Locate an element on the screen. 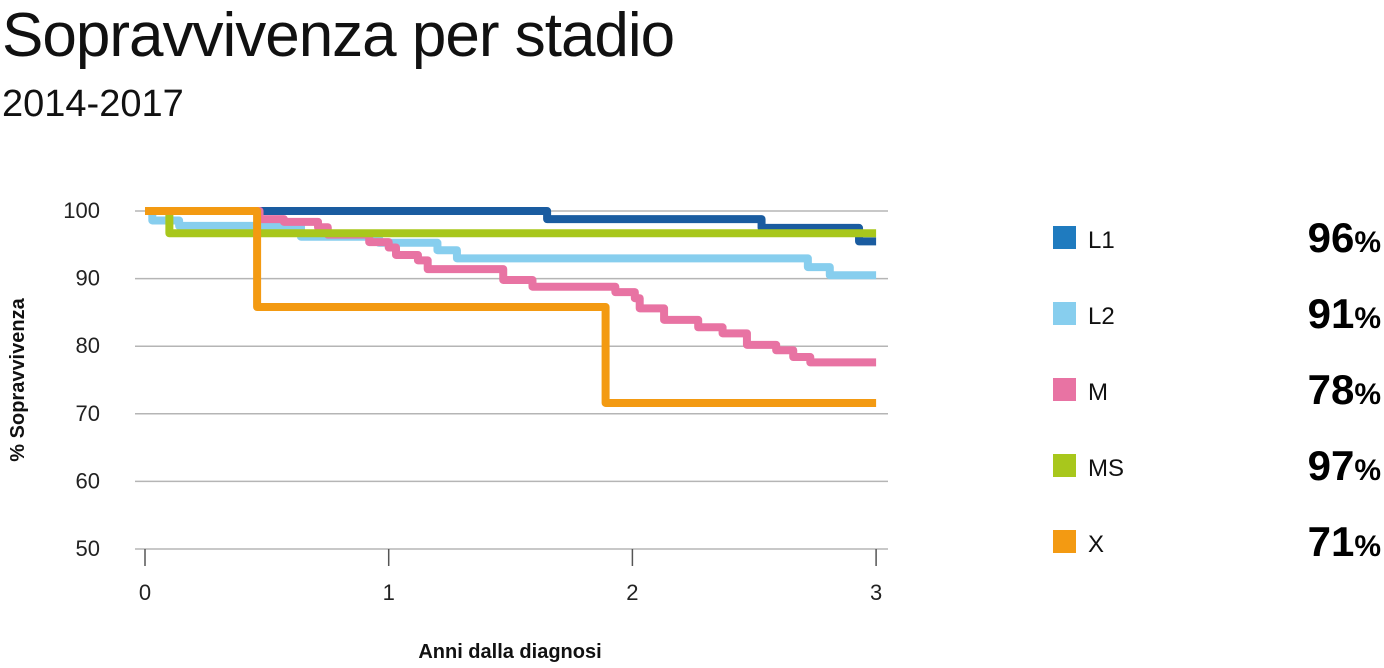  series-line-l2 is located at coordinates (511, 243).